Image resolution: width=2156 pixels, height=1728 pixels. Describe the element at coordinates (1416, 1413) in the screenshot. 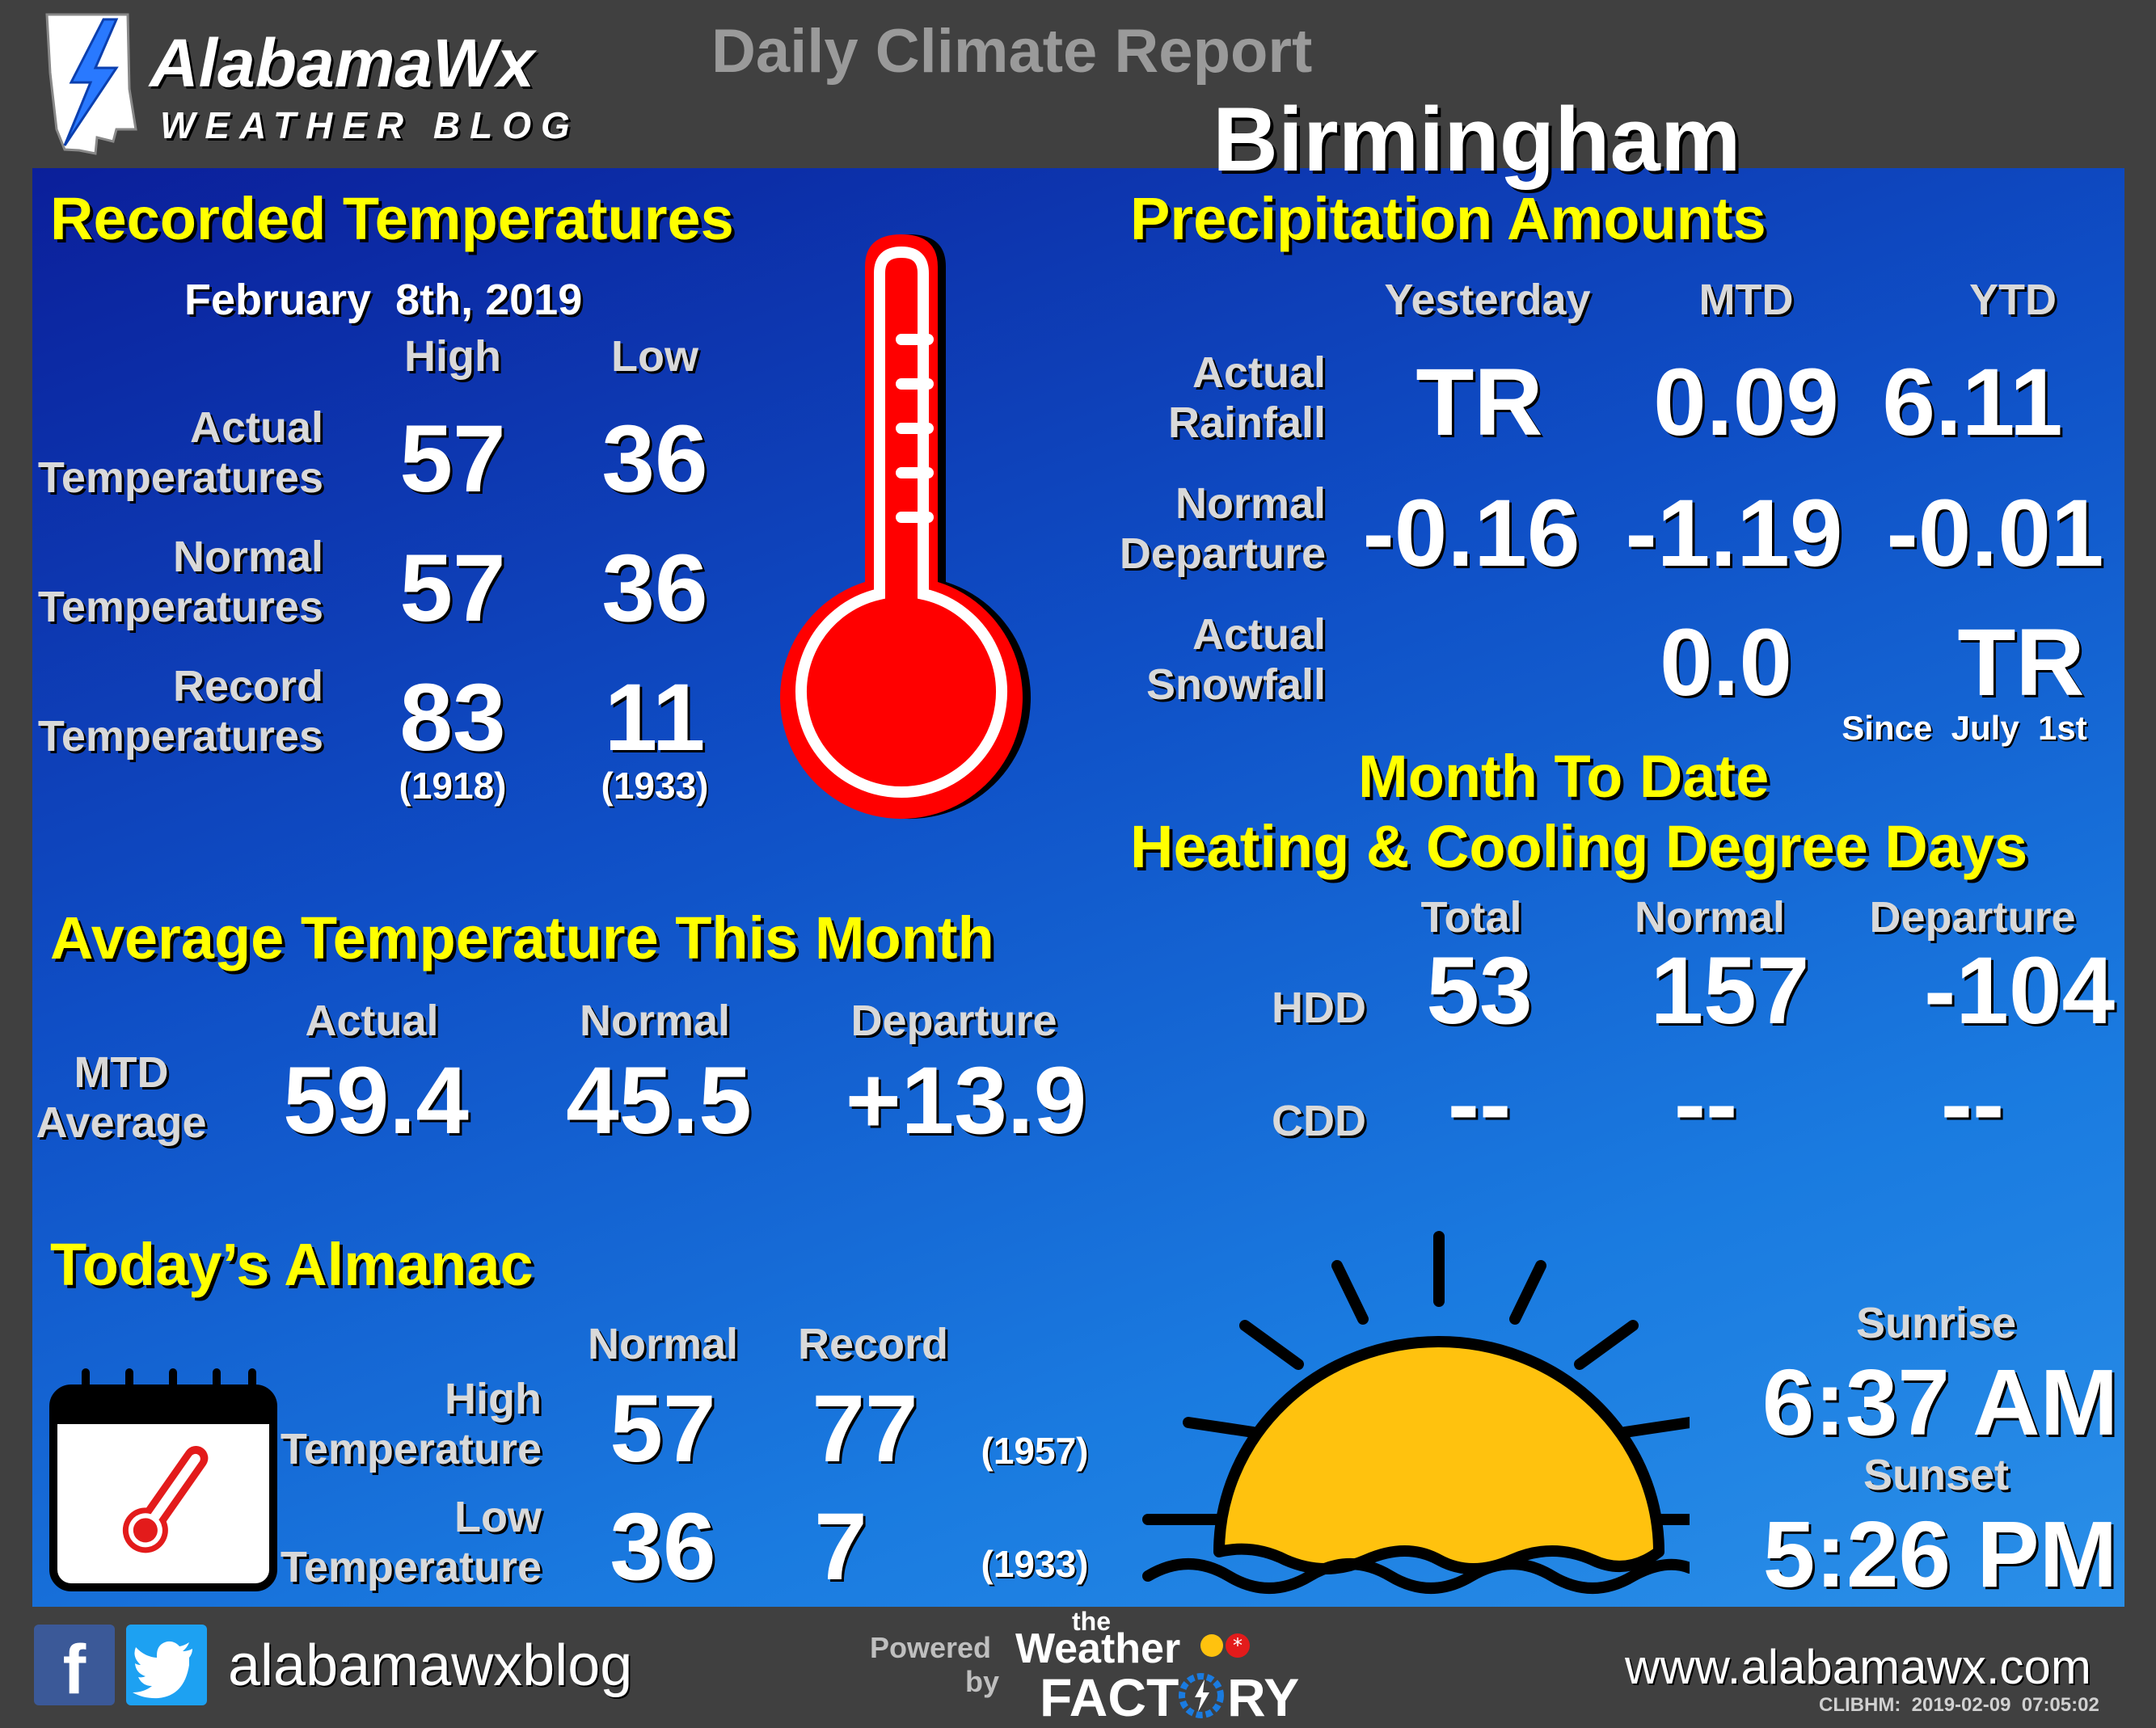

I see `sunrise-sun-icon` at that location.